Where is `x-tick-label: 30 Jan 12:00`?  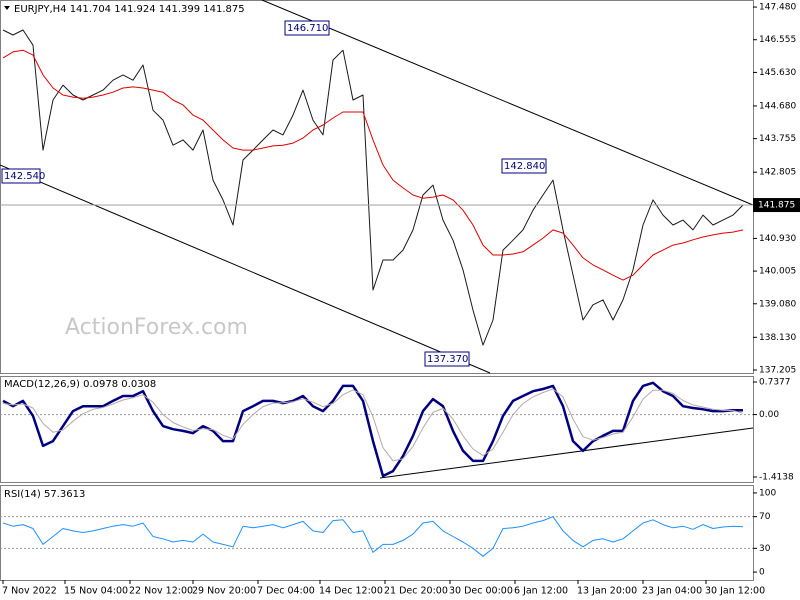 x-tick-label: 30 Jan 12:00 is located at coordinates (735, 591).